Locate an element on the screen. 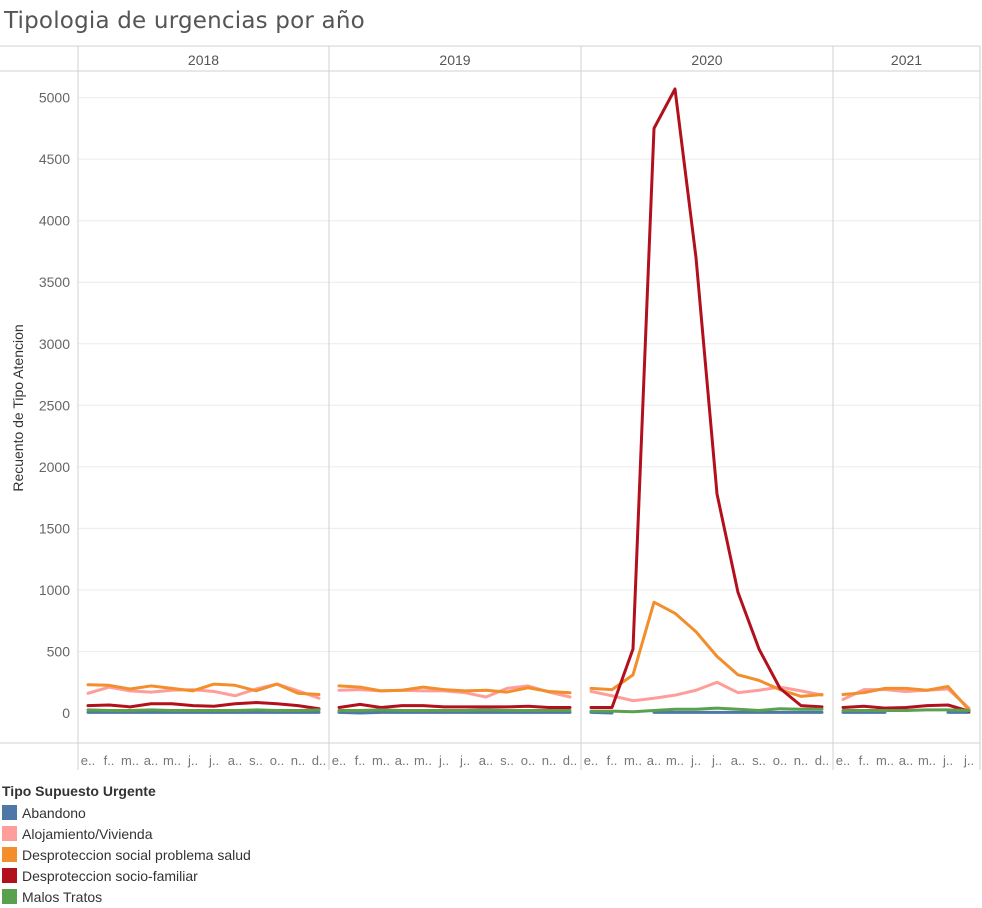 The image size is (982, 908). y-tick-label: 0 is located at coordinates (66, 713).